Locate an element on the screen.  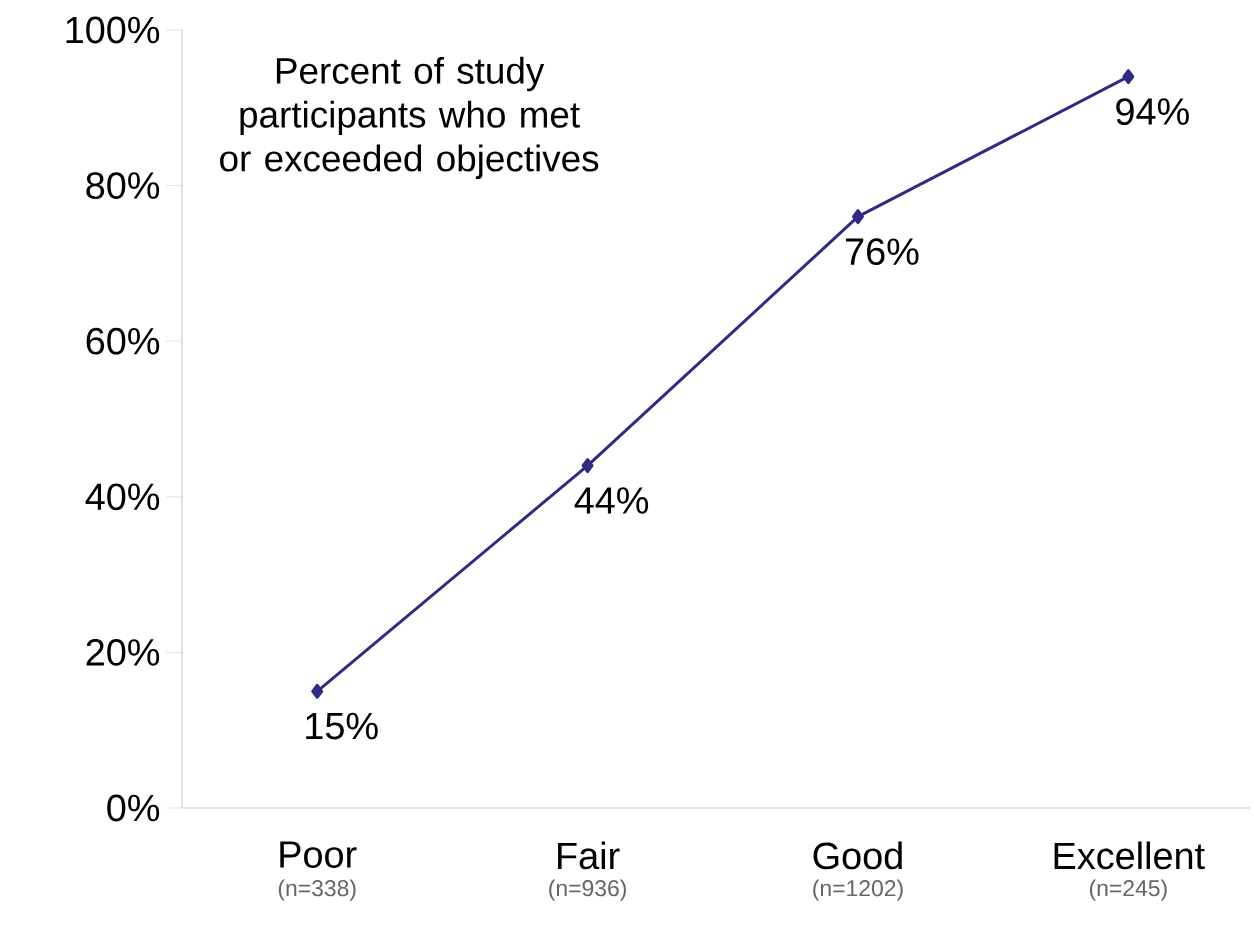
data-label: 15% is located at coordinates (342, 726).